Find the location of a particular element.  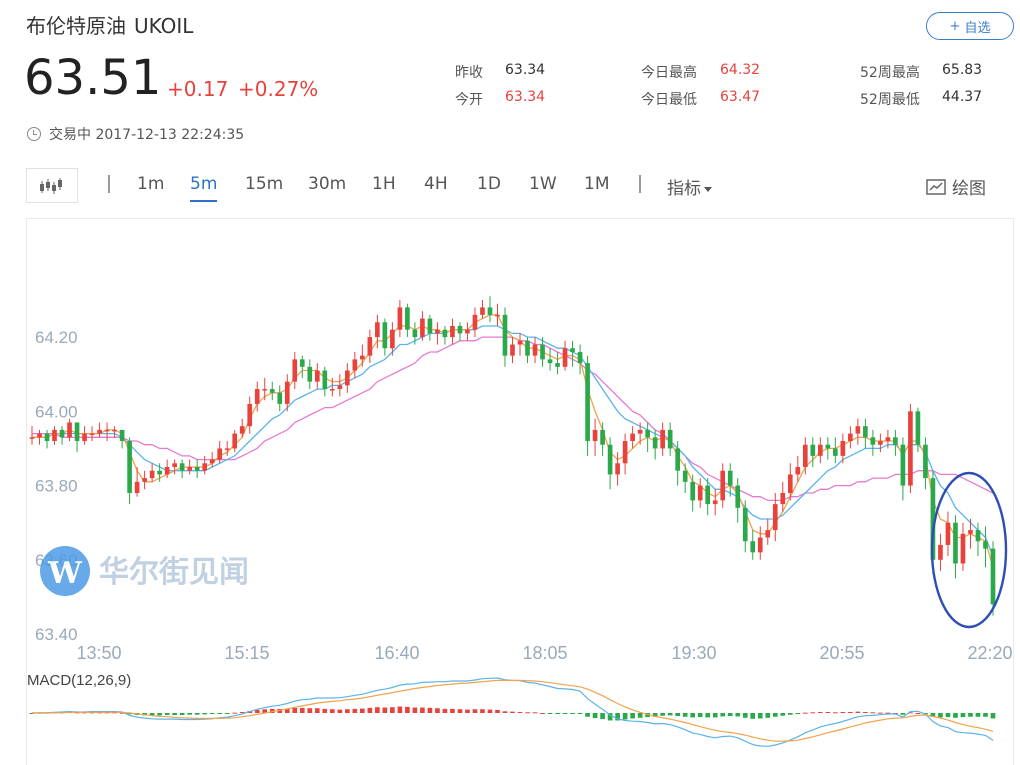

period-4h: 4H is located at coordinates (436, 184).